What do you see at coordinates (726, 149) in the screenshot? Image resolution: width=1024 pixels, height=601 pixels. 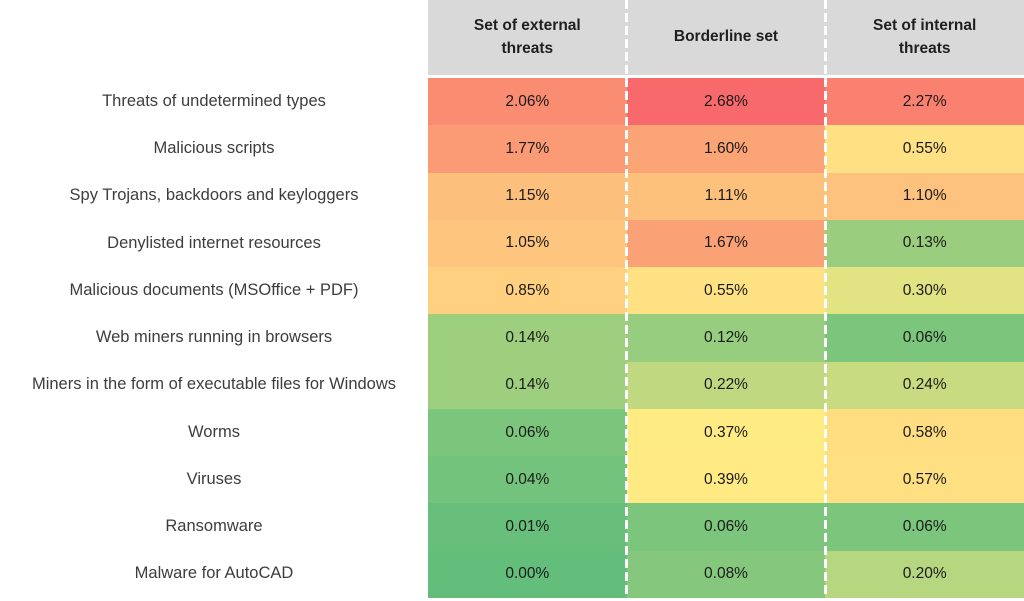 I see `heatmap-cell: 1.60%` at bounding box center [726, 149].